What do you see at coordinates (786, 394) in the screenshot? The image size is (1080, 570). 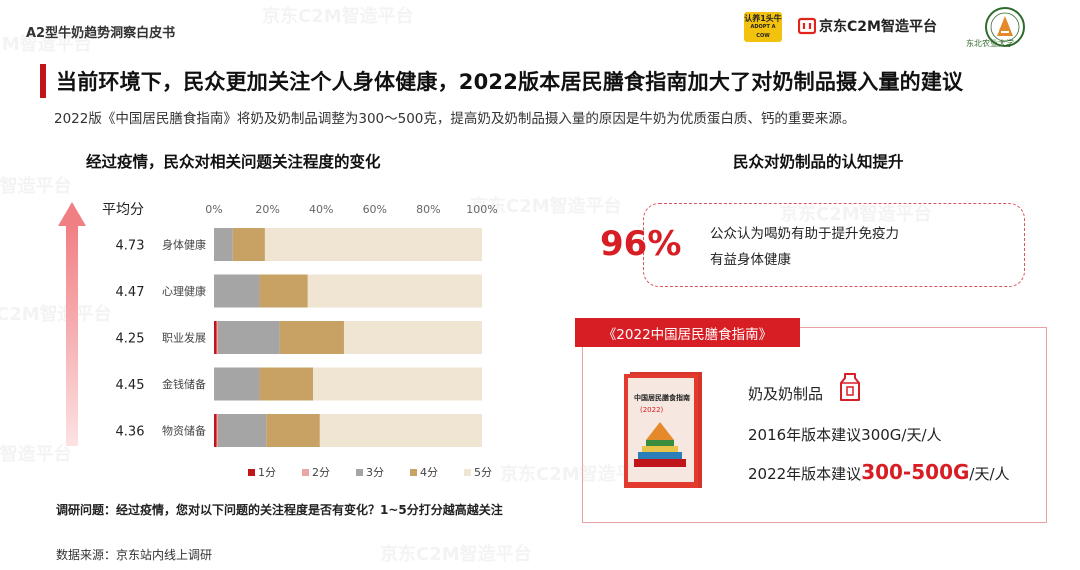 I see `dairy-label: 奶及奶制品` at bounding box center [786, 394].